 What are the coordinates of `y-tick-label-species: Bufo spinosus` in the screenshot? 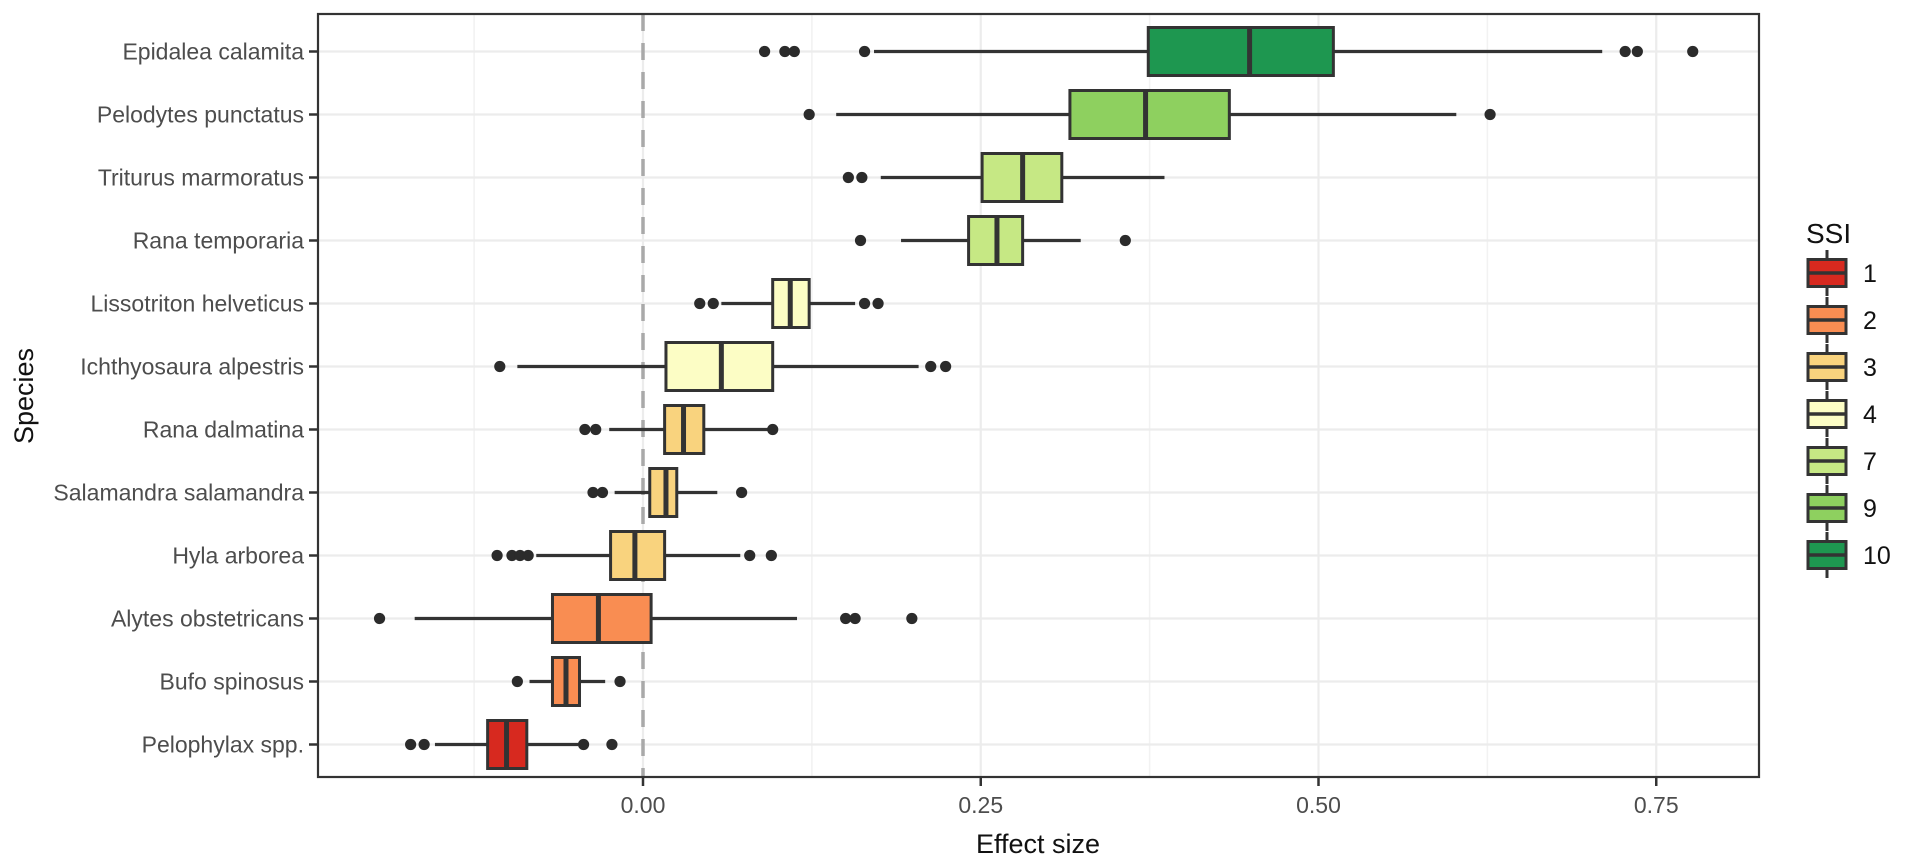 It's located at (232, 682).